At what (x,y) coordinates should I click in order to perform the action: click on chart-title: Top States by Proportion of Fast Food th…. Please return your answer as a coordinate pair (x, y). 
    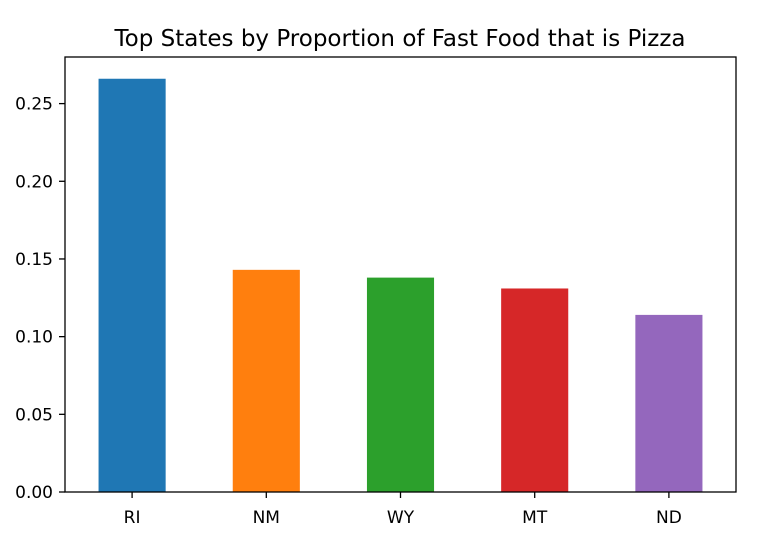
    Looking at the image, I should click on (400, 39).